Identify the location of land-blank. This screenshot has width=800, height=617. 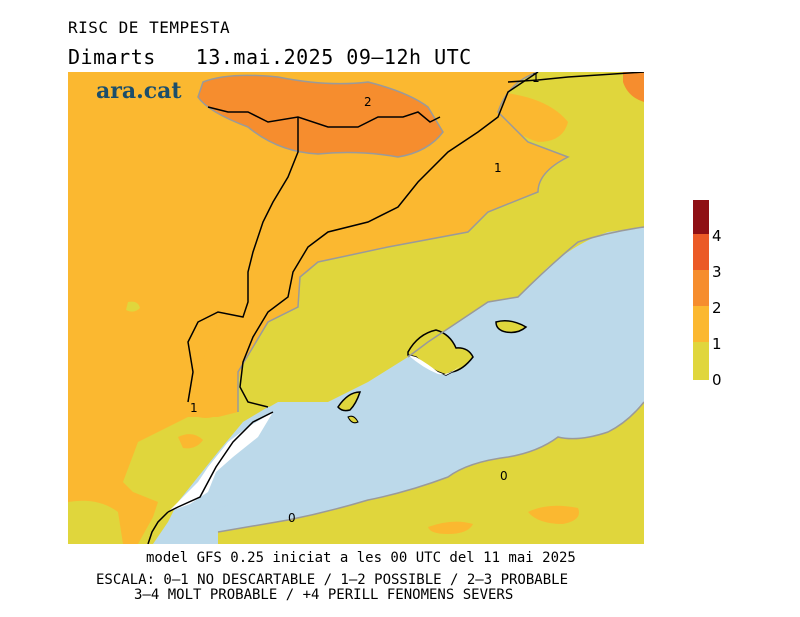
(220, 462).